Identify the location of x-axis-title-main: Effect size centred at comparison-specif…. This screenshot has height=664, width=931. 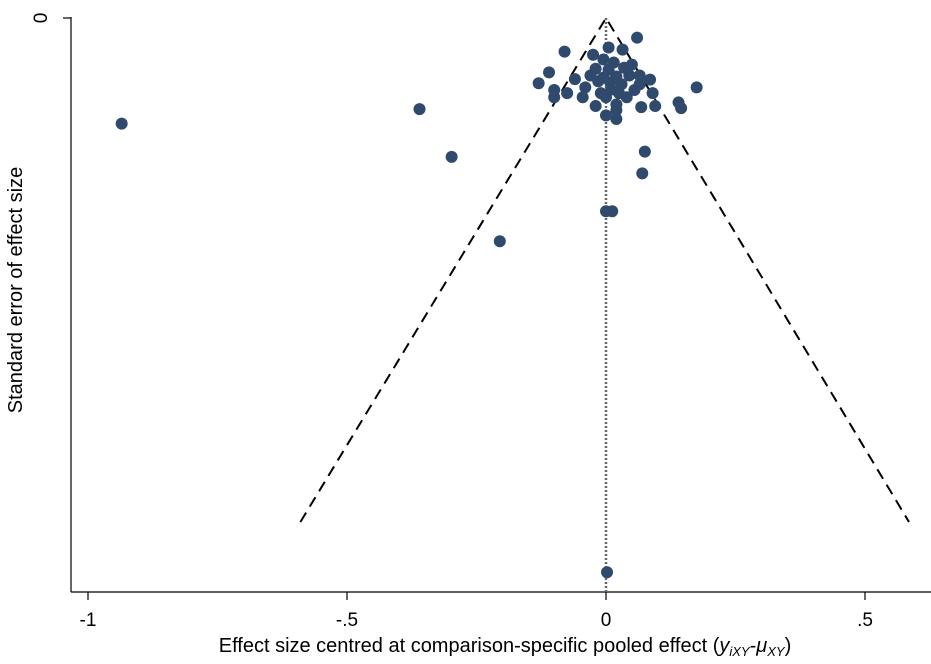
(469, 646).